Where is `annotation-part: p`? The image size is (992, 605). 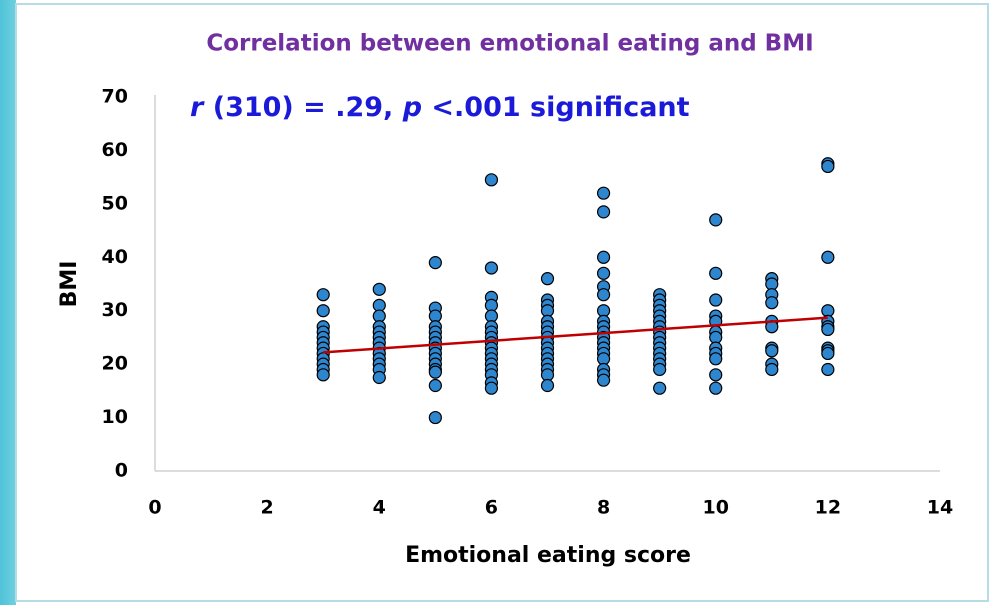
annotation-part: p is located at coordinates (412, 107).